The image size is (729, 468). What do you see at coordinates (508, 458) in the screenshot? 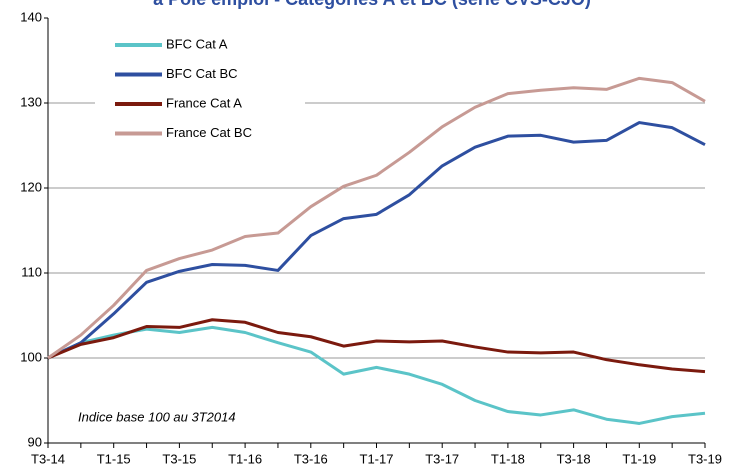
I see `x-tick-label: T1-18` at bounding box center [508, 458].